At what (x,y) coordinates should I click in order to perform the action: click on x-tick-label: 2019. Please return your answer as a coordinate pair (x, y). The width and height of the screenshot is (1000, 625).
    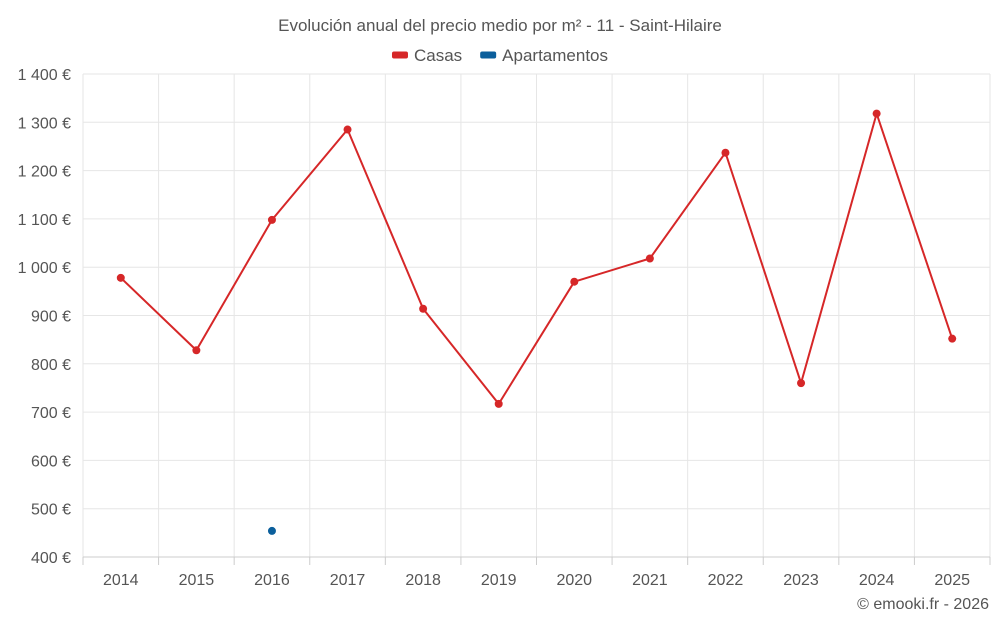
    Looking at the image, I should click on (499, 580).